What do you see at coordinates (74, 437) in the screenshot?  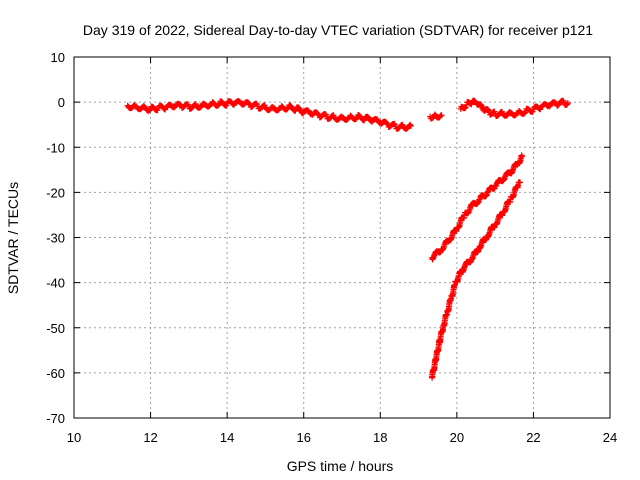 I see `x-tick-label: 10` at bounding box center [74, 437].